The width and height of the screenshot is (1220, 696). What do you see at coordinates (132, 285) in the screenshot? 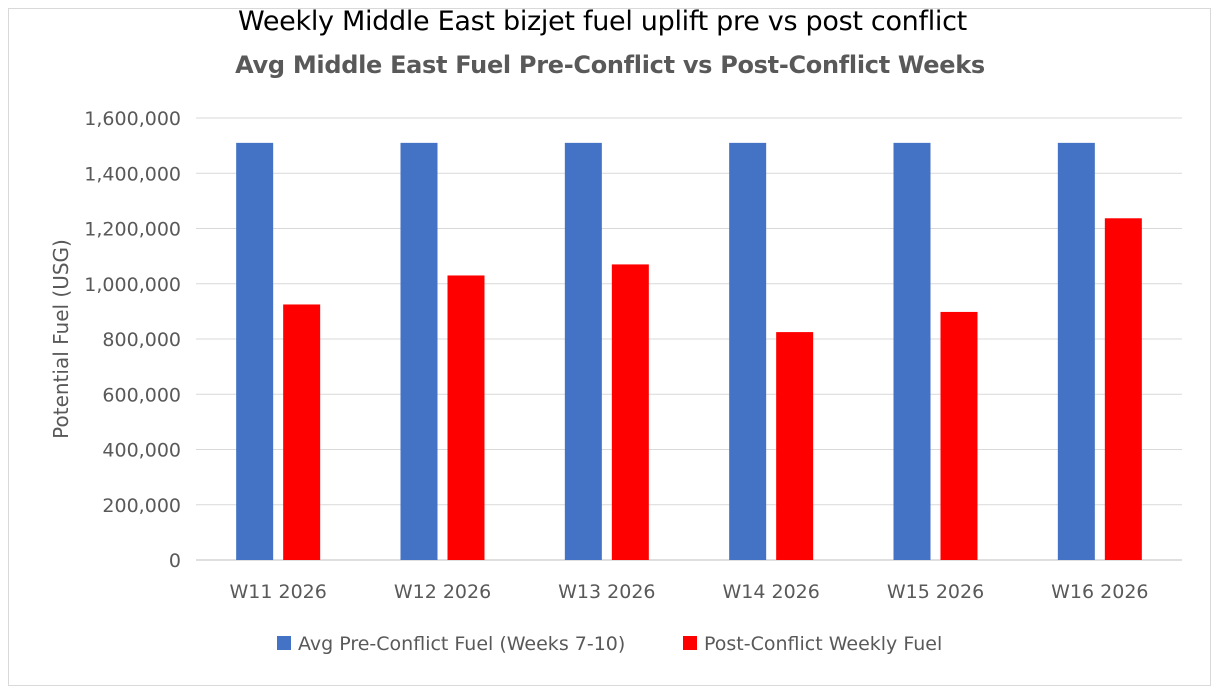
I see `y-tick-label: 1,000,000` at bounding box center [132, 285].